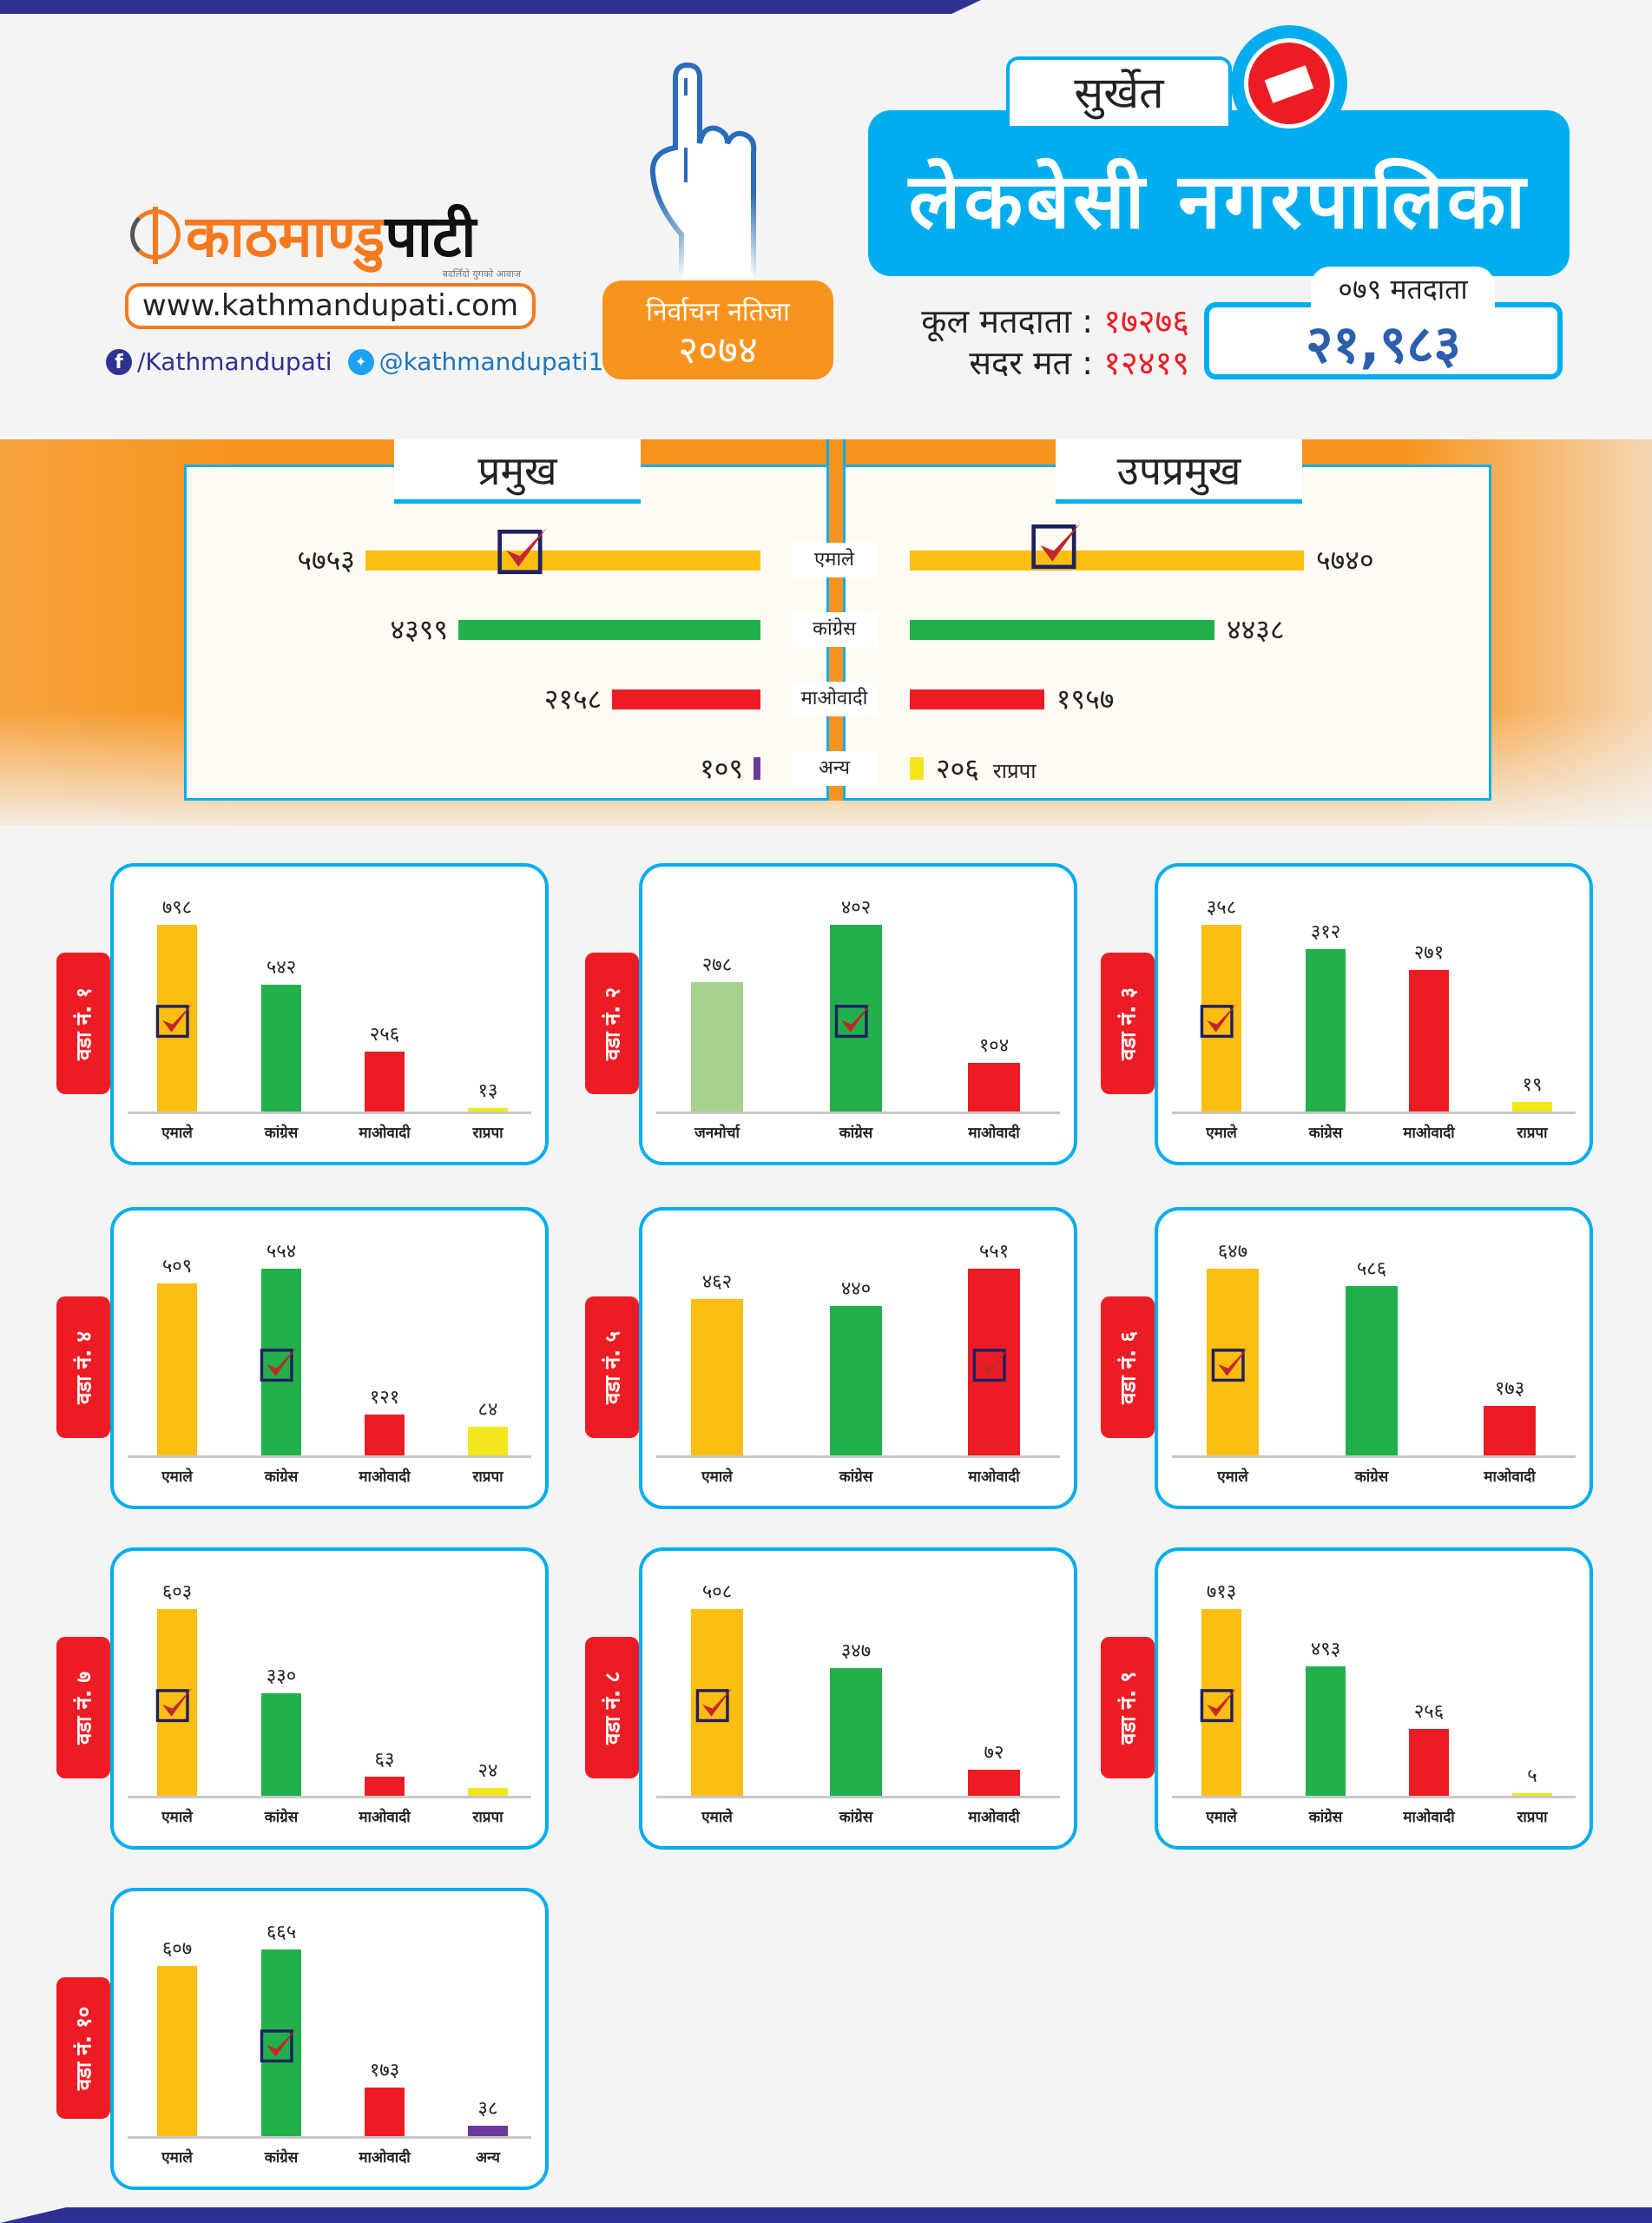 The width and height of the screenshot is (1652, 2223). Describe the element at coordinates (1403, 289) in the screenshot. I see `voters-079-label: ०७९ मतदाता` at that location.